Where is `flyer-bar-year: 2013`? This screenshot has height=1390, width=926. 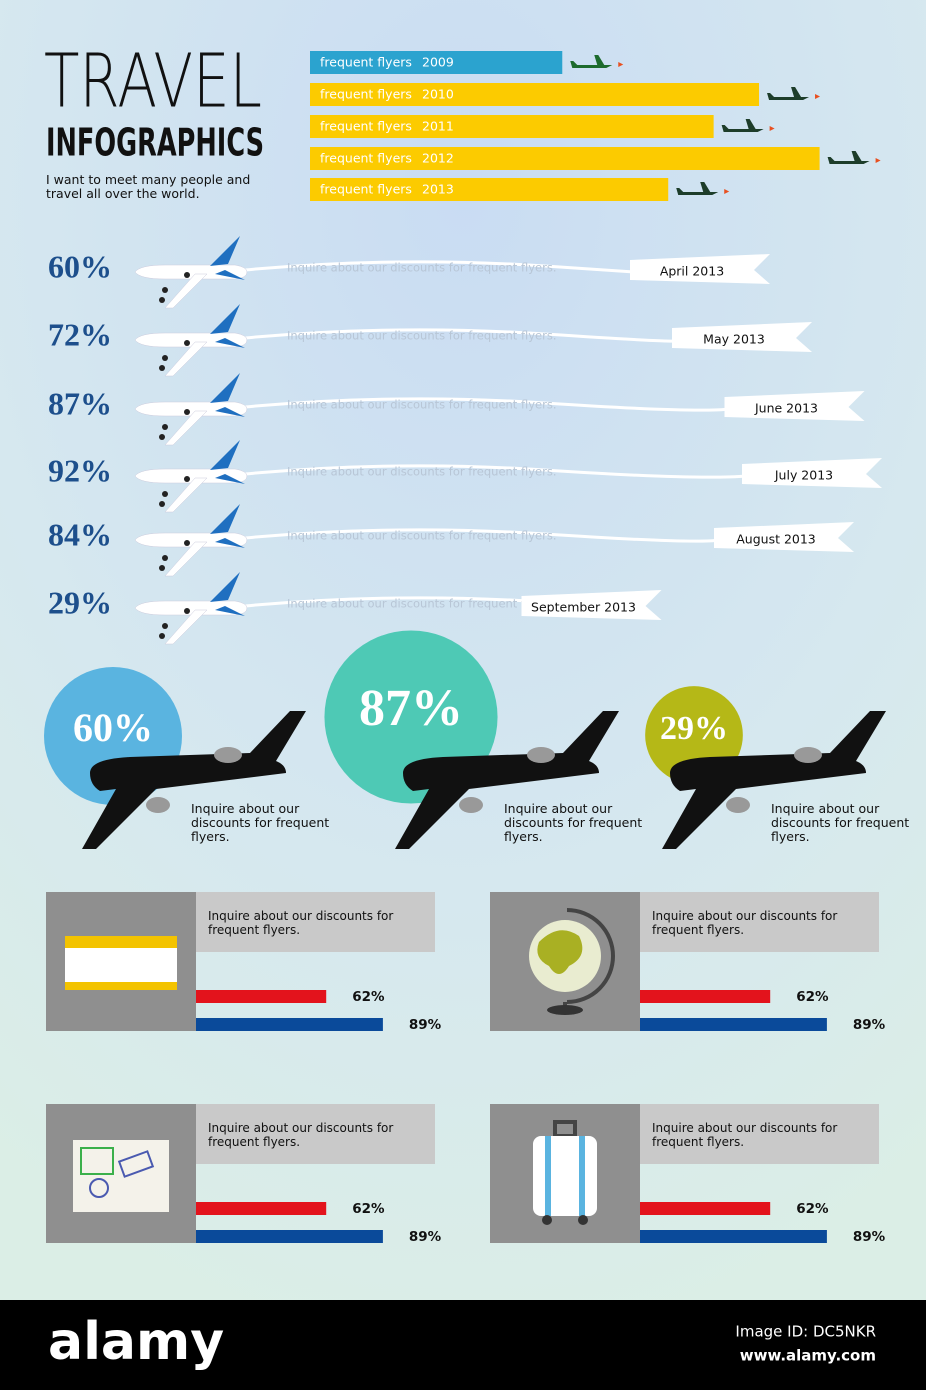
flyer-bar-year: 2013 is located at coordinates (438, 189).